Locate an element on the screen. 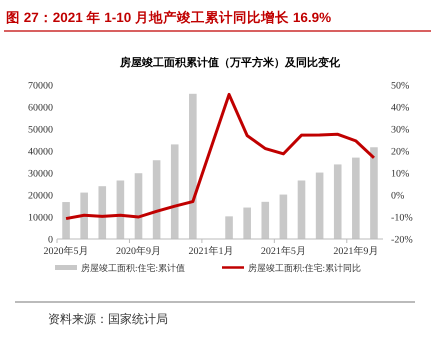 Image resolution: width=435 pixels, height=337 pixels. y-tick-label: 60000 is located at coordinates (40, 108).